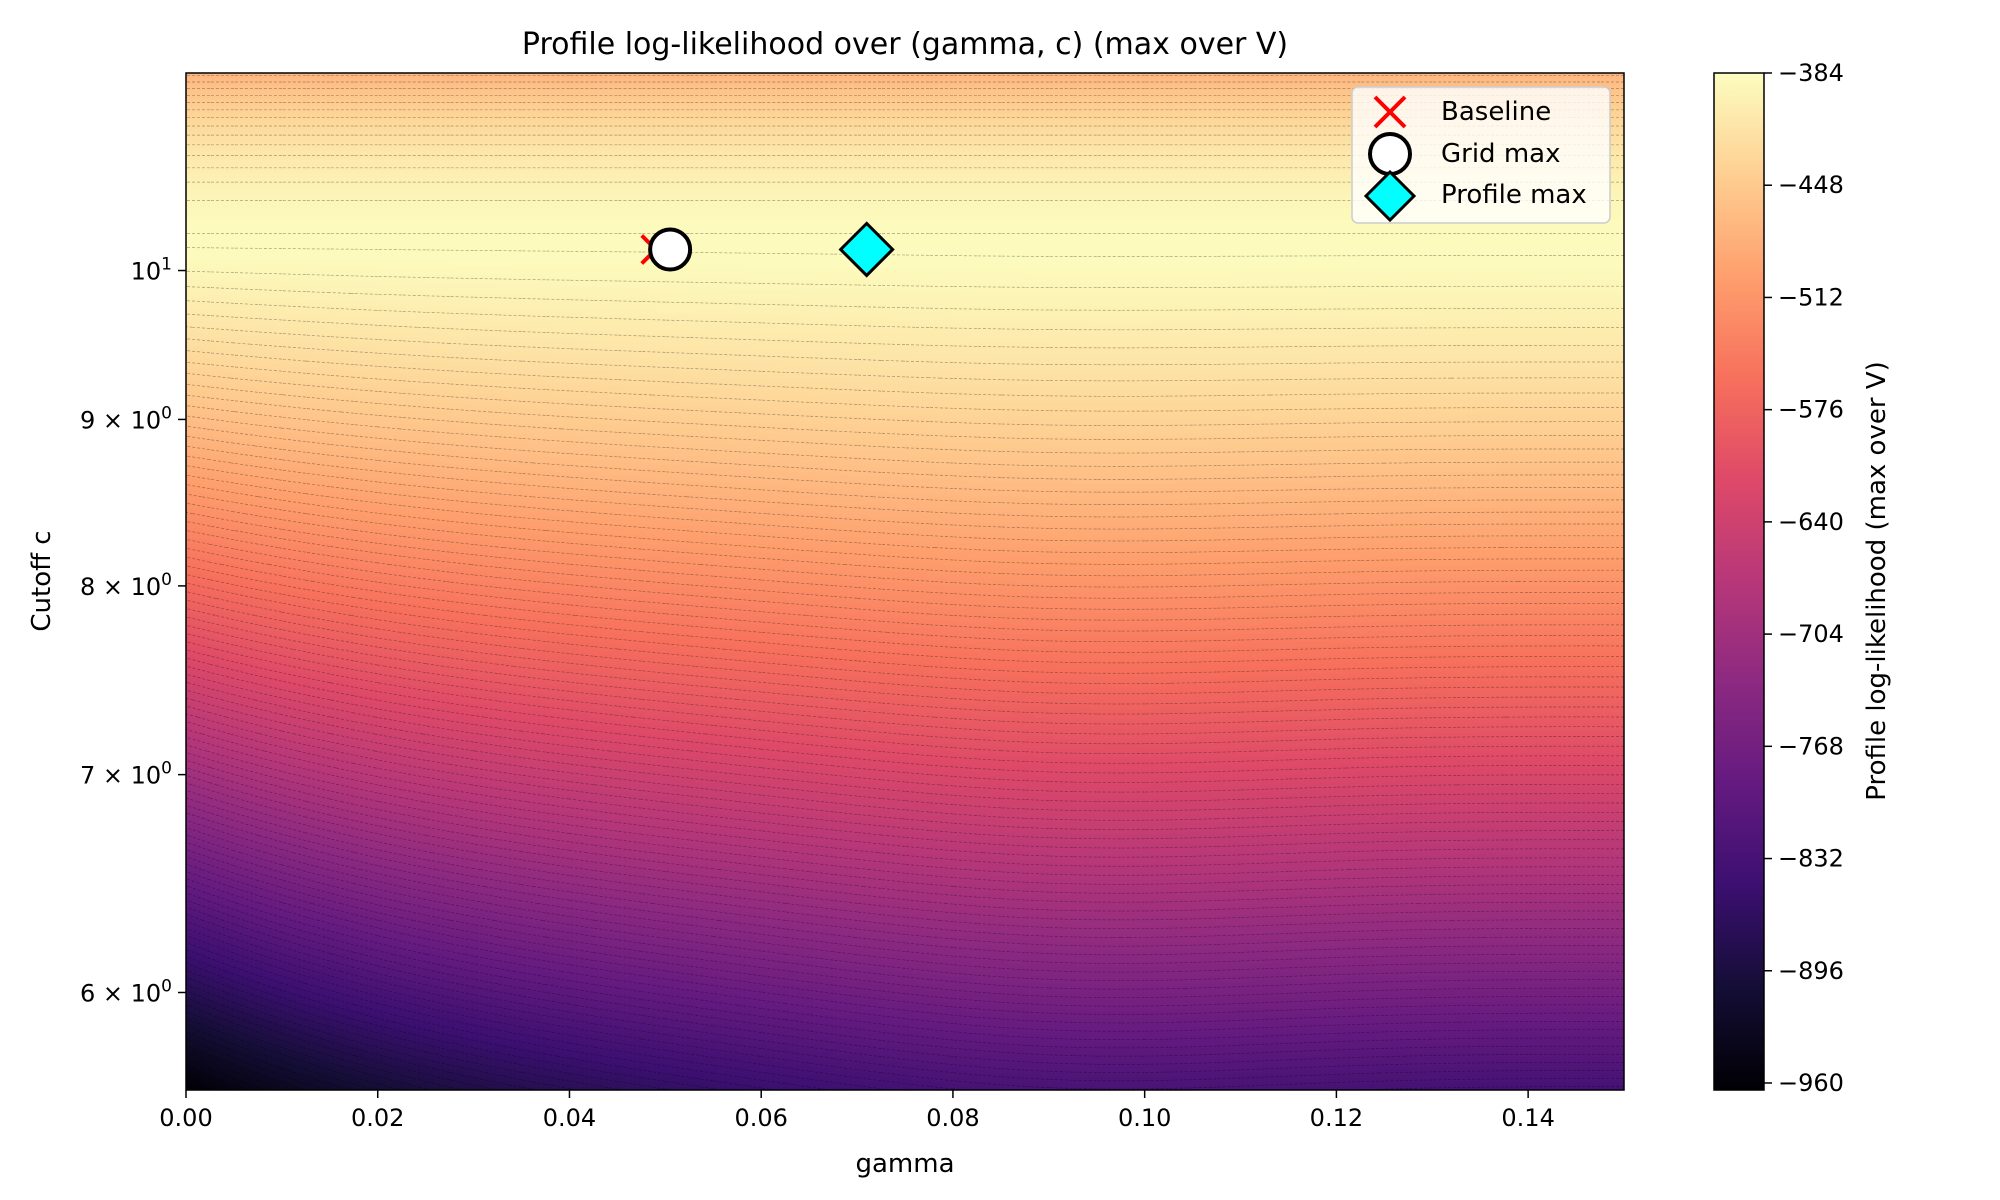 Image resolution: width=2000 pixels, height=1200 pixels. I want to click on colorbar-ticks: −384 −448 −512 −576 −640 −704 −768 −832 −896 −960, so click(1804, 578).